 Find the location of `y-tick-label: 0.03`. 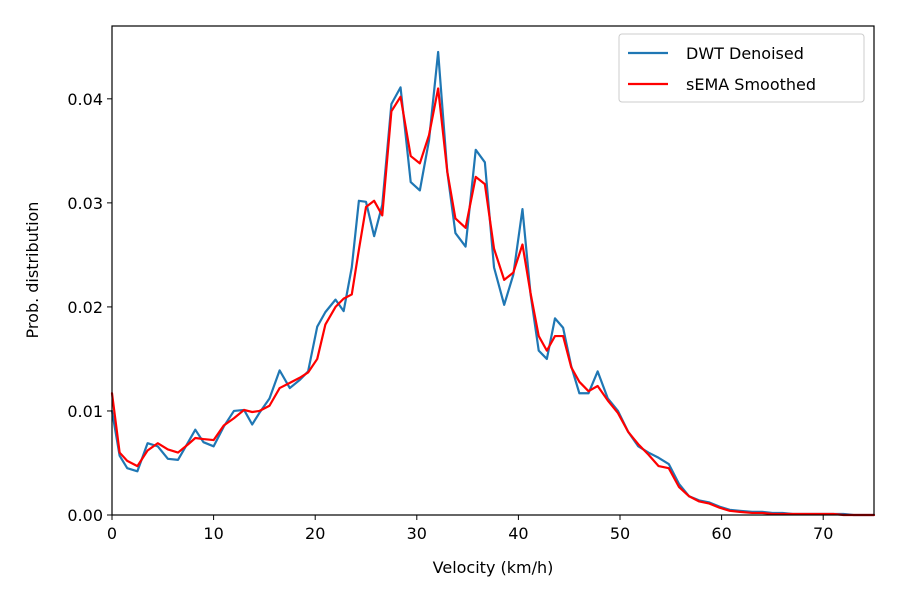

y-tick-label: 0.03 is located at coordinates (85, 203).